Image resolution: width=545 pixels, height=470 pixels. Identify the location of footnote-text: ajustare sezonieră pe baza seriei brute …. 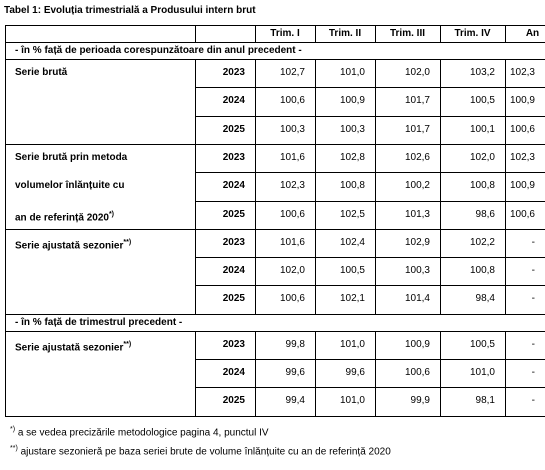
(205, 451).